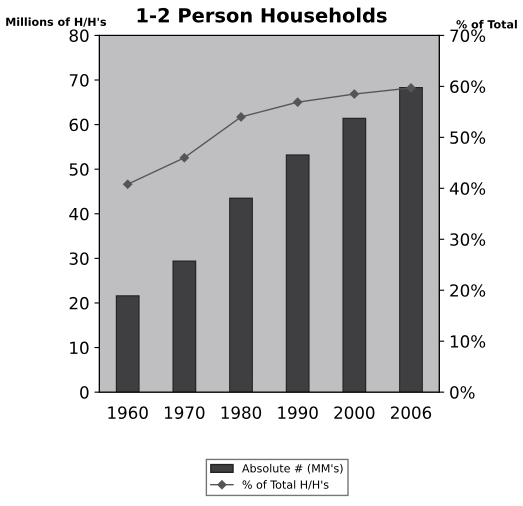  What do you see at coordinates (298, 412) in the screenshot?
I see `x-tick-label: 1990` at bounding box center [298, 412].